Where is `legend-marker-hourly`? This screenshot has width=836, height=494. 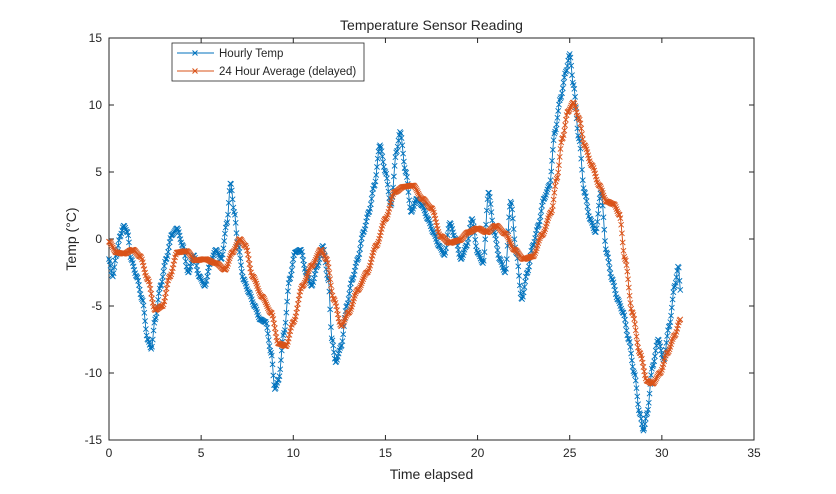 legend-marker-hourly is located at coordinates (195, 53).